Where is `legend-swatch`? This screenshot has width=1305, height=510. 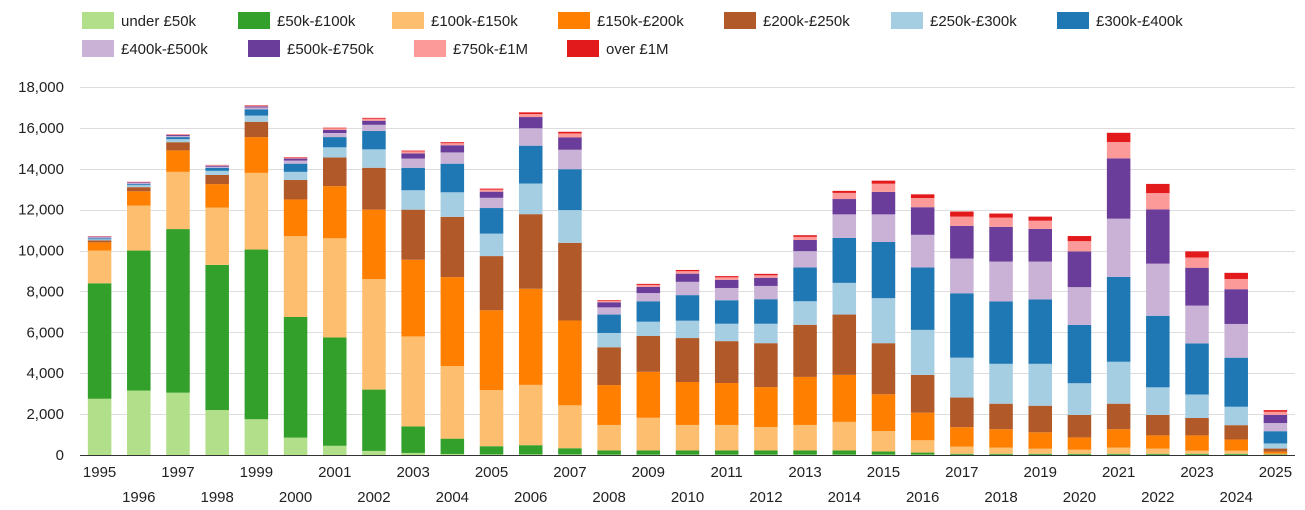 legend-swatch is located at coordinates (907, 20).